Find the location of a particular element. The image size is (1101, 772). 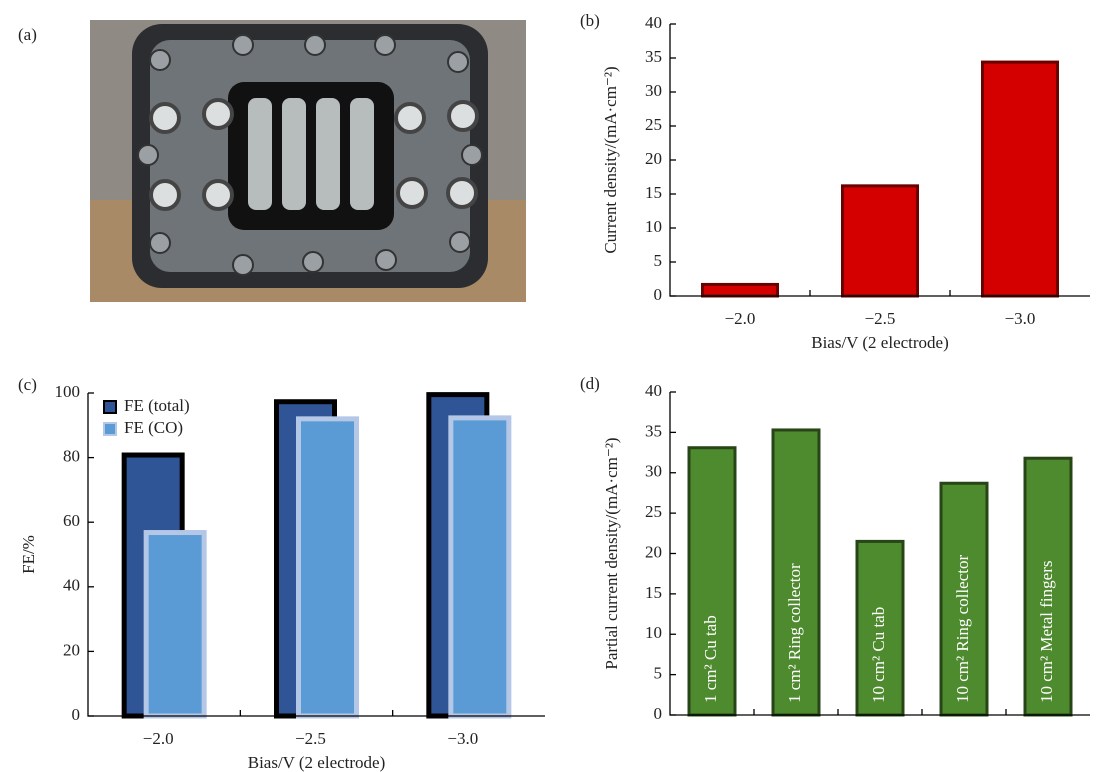

panel-label: (b) is located at coordinates (590, 20).